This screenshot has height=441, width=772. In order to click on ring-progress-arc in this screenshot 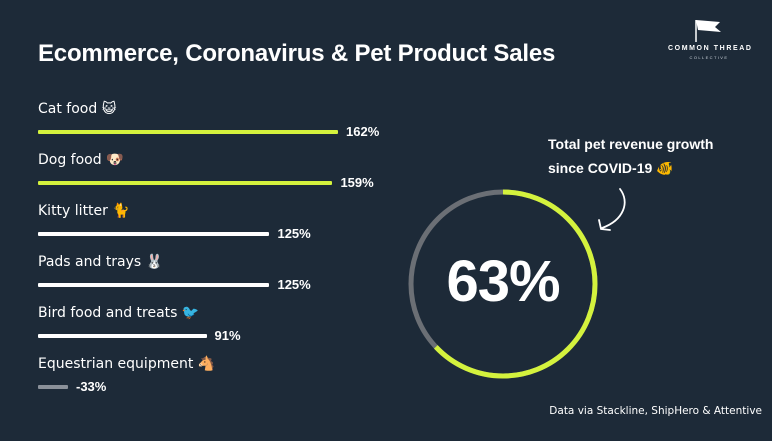, I will do `click(503, 284)`.